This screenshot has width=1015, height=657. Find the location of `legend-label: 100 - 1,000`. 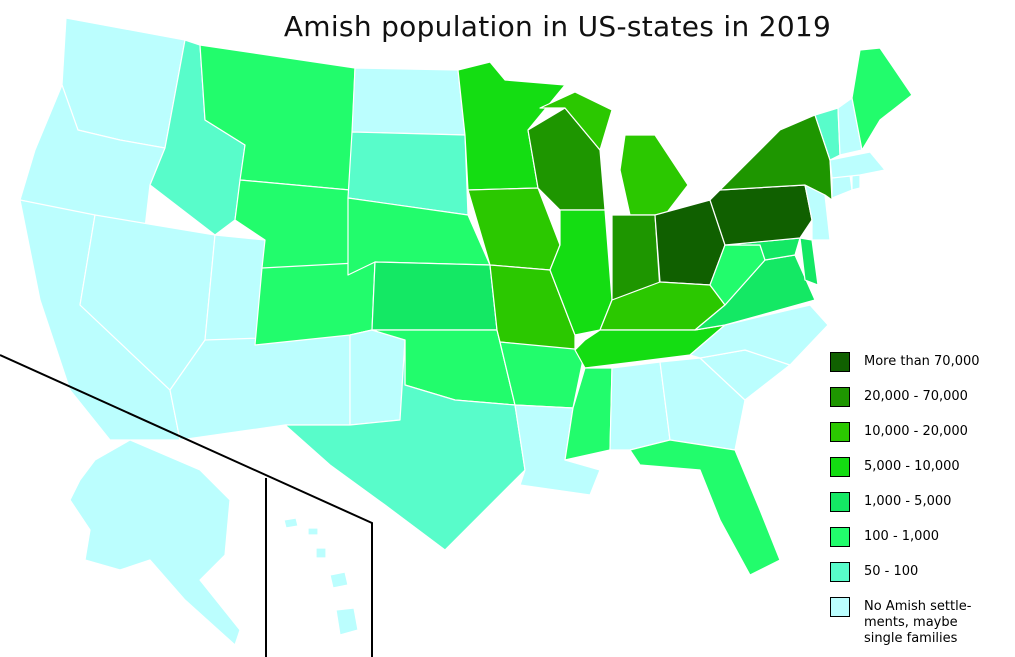

legend-label: 100 - 1,000 is located at coordinates (901, 536).